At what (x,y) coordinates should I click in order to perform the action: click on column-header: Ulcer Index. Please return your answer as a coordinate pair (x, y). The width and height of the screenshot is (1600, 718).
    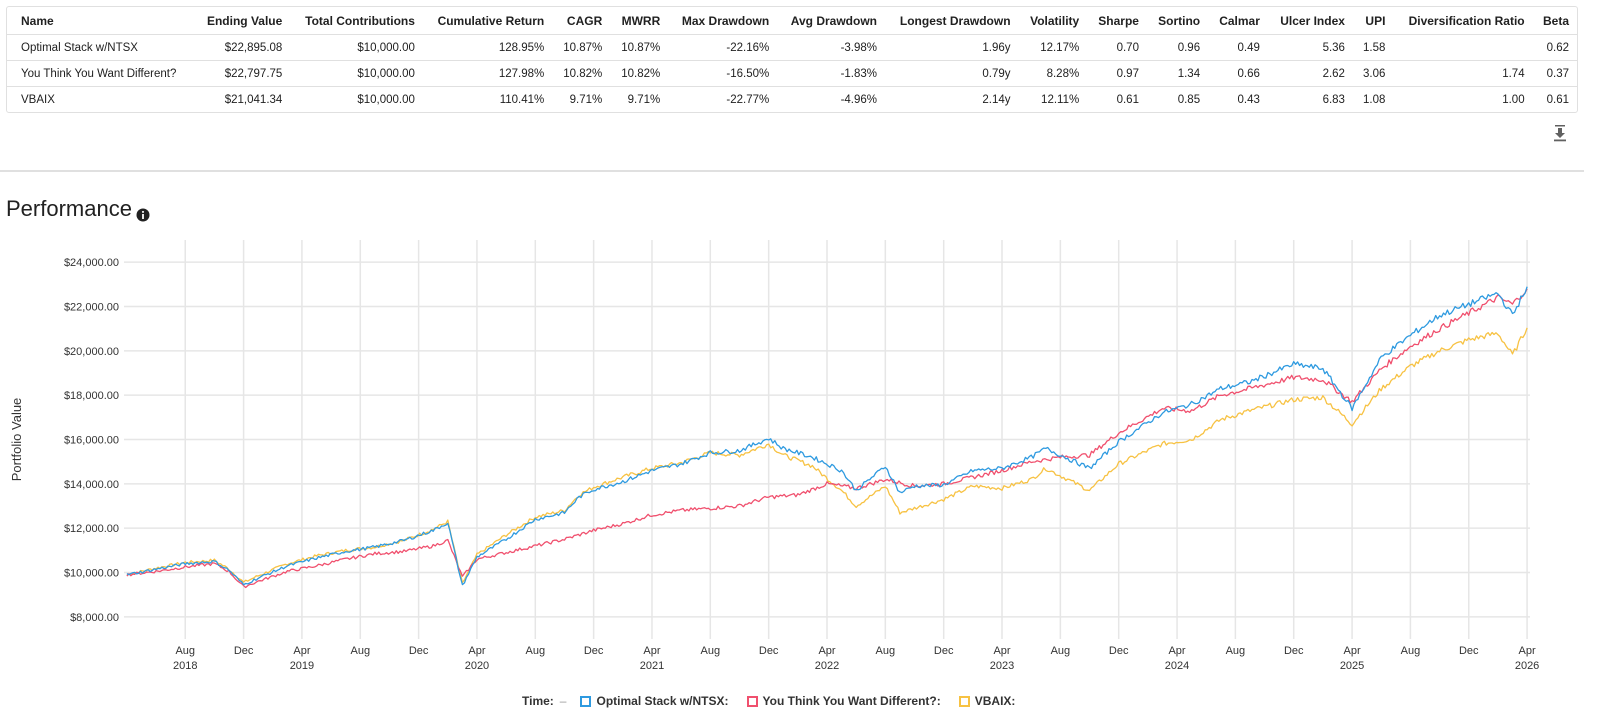
    Looking at the image, I should click on (1310, 21).